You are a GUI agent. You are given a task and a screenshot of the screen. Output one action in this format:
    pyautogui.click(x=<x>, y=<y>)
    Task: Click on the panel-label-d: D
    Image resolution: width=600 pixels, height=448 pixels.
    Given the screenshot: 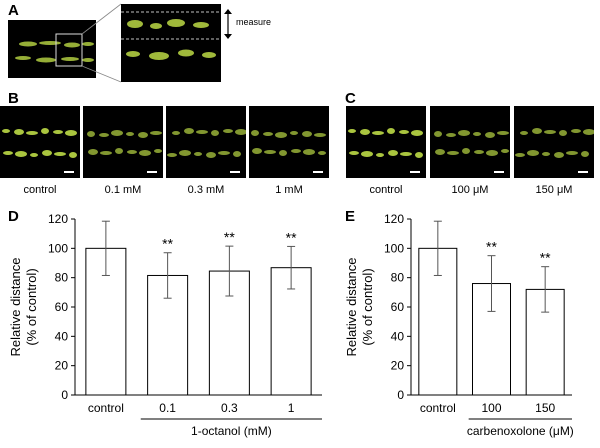 What is the action you would take?
    pyautogui.click(x=13, y=216)
    